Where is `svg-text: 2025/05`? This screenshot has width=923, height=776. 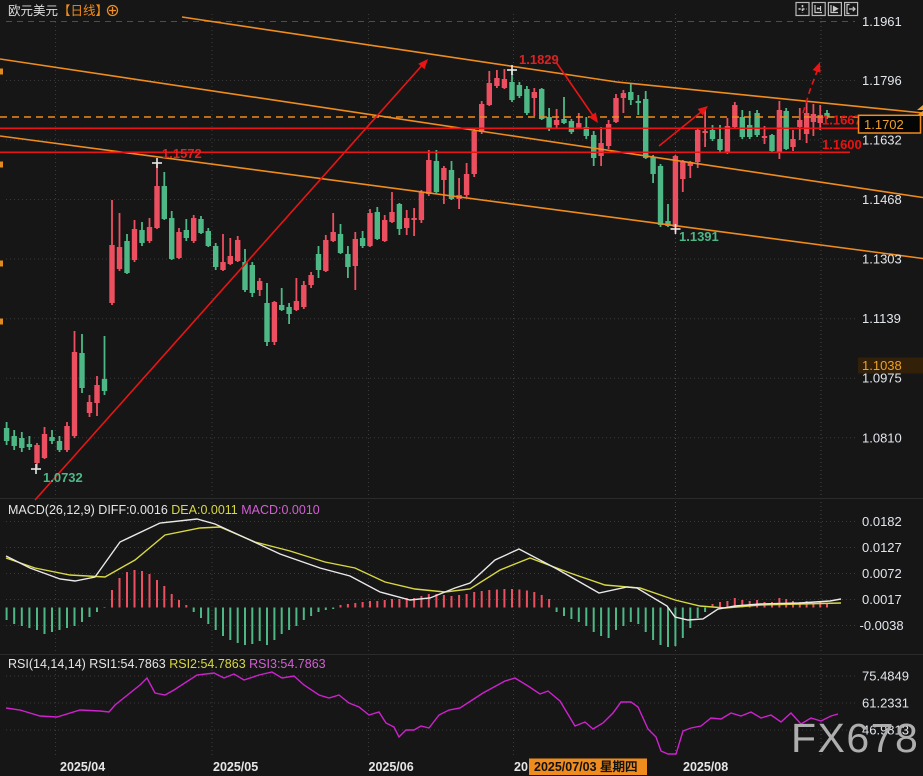 svg-text: 2025/05 is located at coordinates (235, 767).